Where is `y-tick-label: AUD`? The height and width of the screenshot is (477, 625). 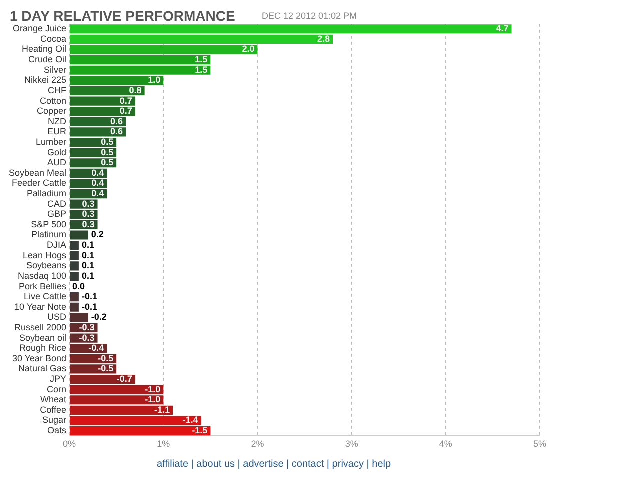 y-tick-label: AUD is located at coordinates (58, 163).